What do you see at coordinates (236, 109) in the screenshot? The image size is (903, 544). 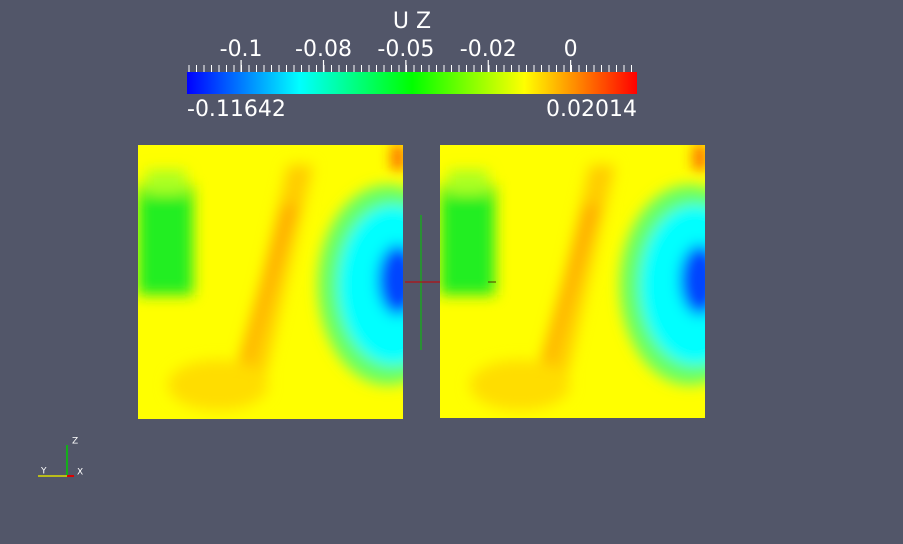 I see `colorbar-min-label: -0.11642` at bounding box center [236, 109].